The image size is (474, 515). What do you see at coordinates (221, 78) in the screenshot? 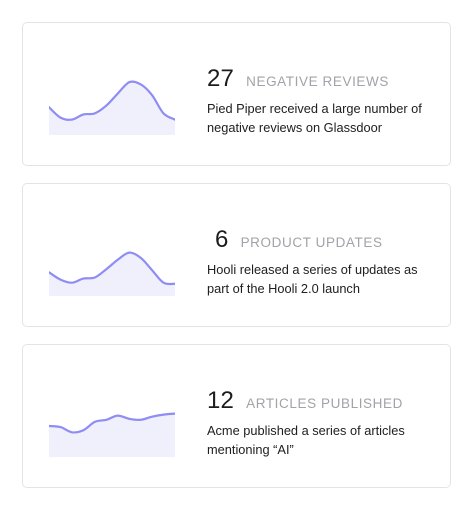
I see `metric-count: 27` at bounding box center [221, 78].